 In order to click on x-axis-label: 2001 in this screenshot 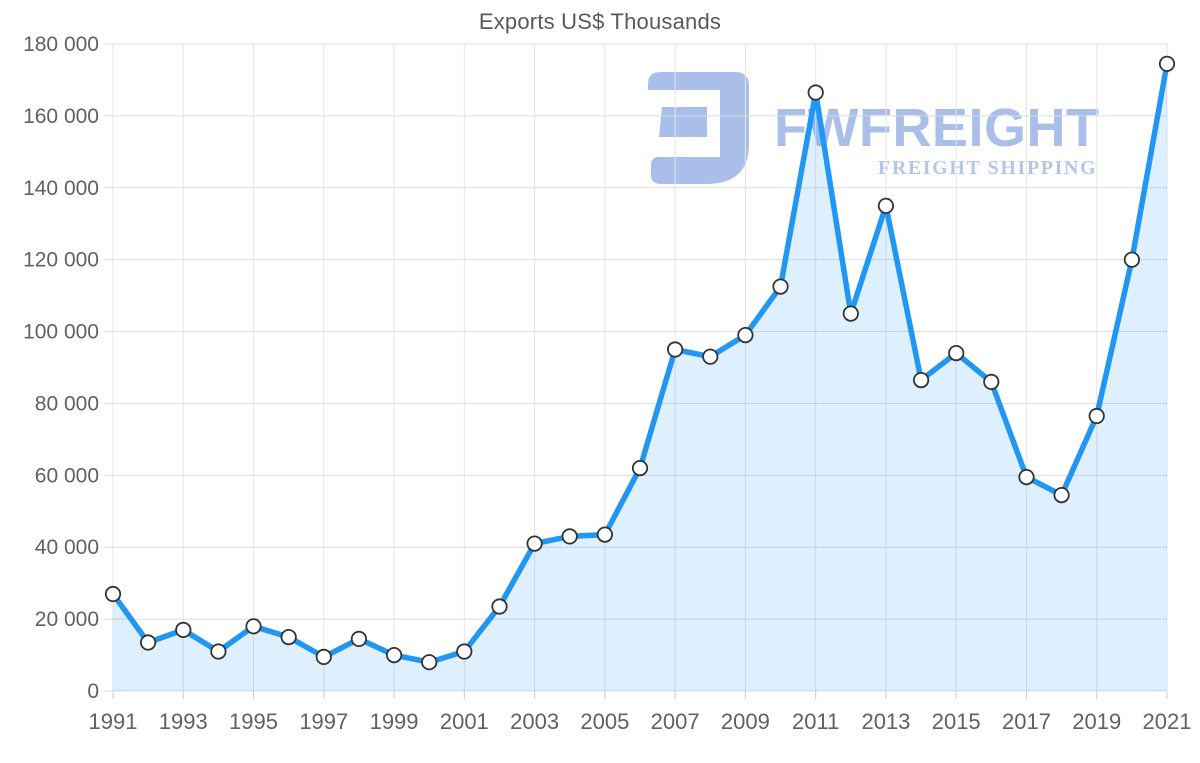, I will do `click(464, 721)`.